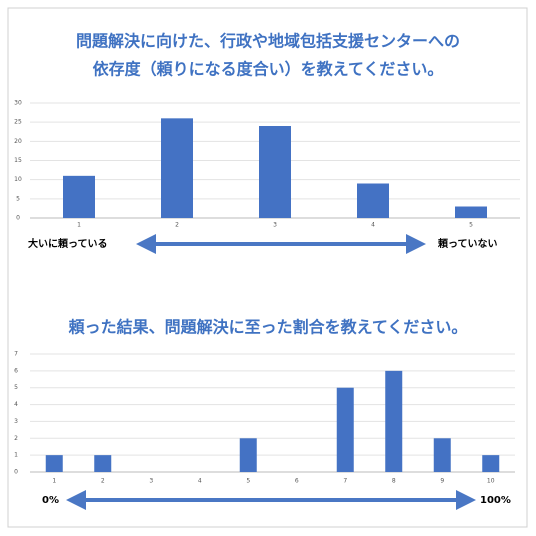 This screenshot has width=536, height=536. What do you see at coordinates (18, 122) in the screenshot?
I see `y-tick-label: 25` at bounding box center [18, 122].